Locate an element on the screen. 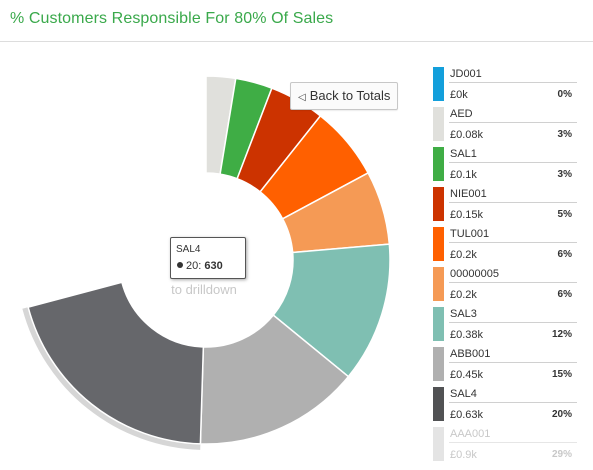 The height and width of the screenshot is (470, 593). legend-item-amount: £0k is located at coordinates (459, 95).